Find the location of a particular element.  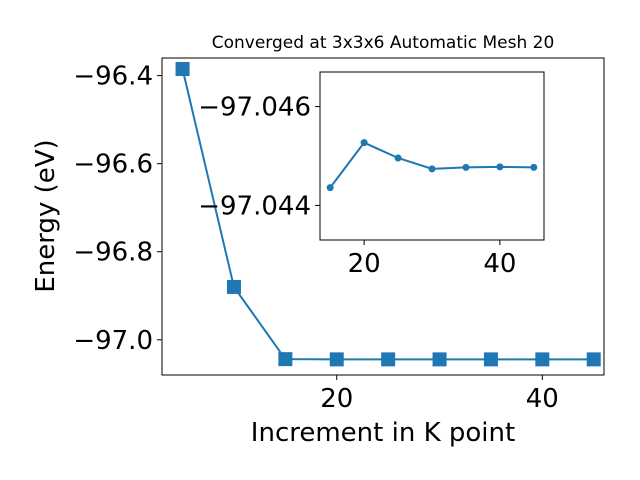

inset-series is located at coordinates (432, 165).